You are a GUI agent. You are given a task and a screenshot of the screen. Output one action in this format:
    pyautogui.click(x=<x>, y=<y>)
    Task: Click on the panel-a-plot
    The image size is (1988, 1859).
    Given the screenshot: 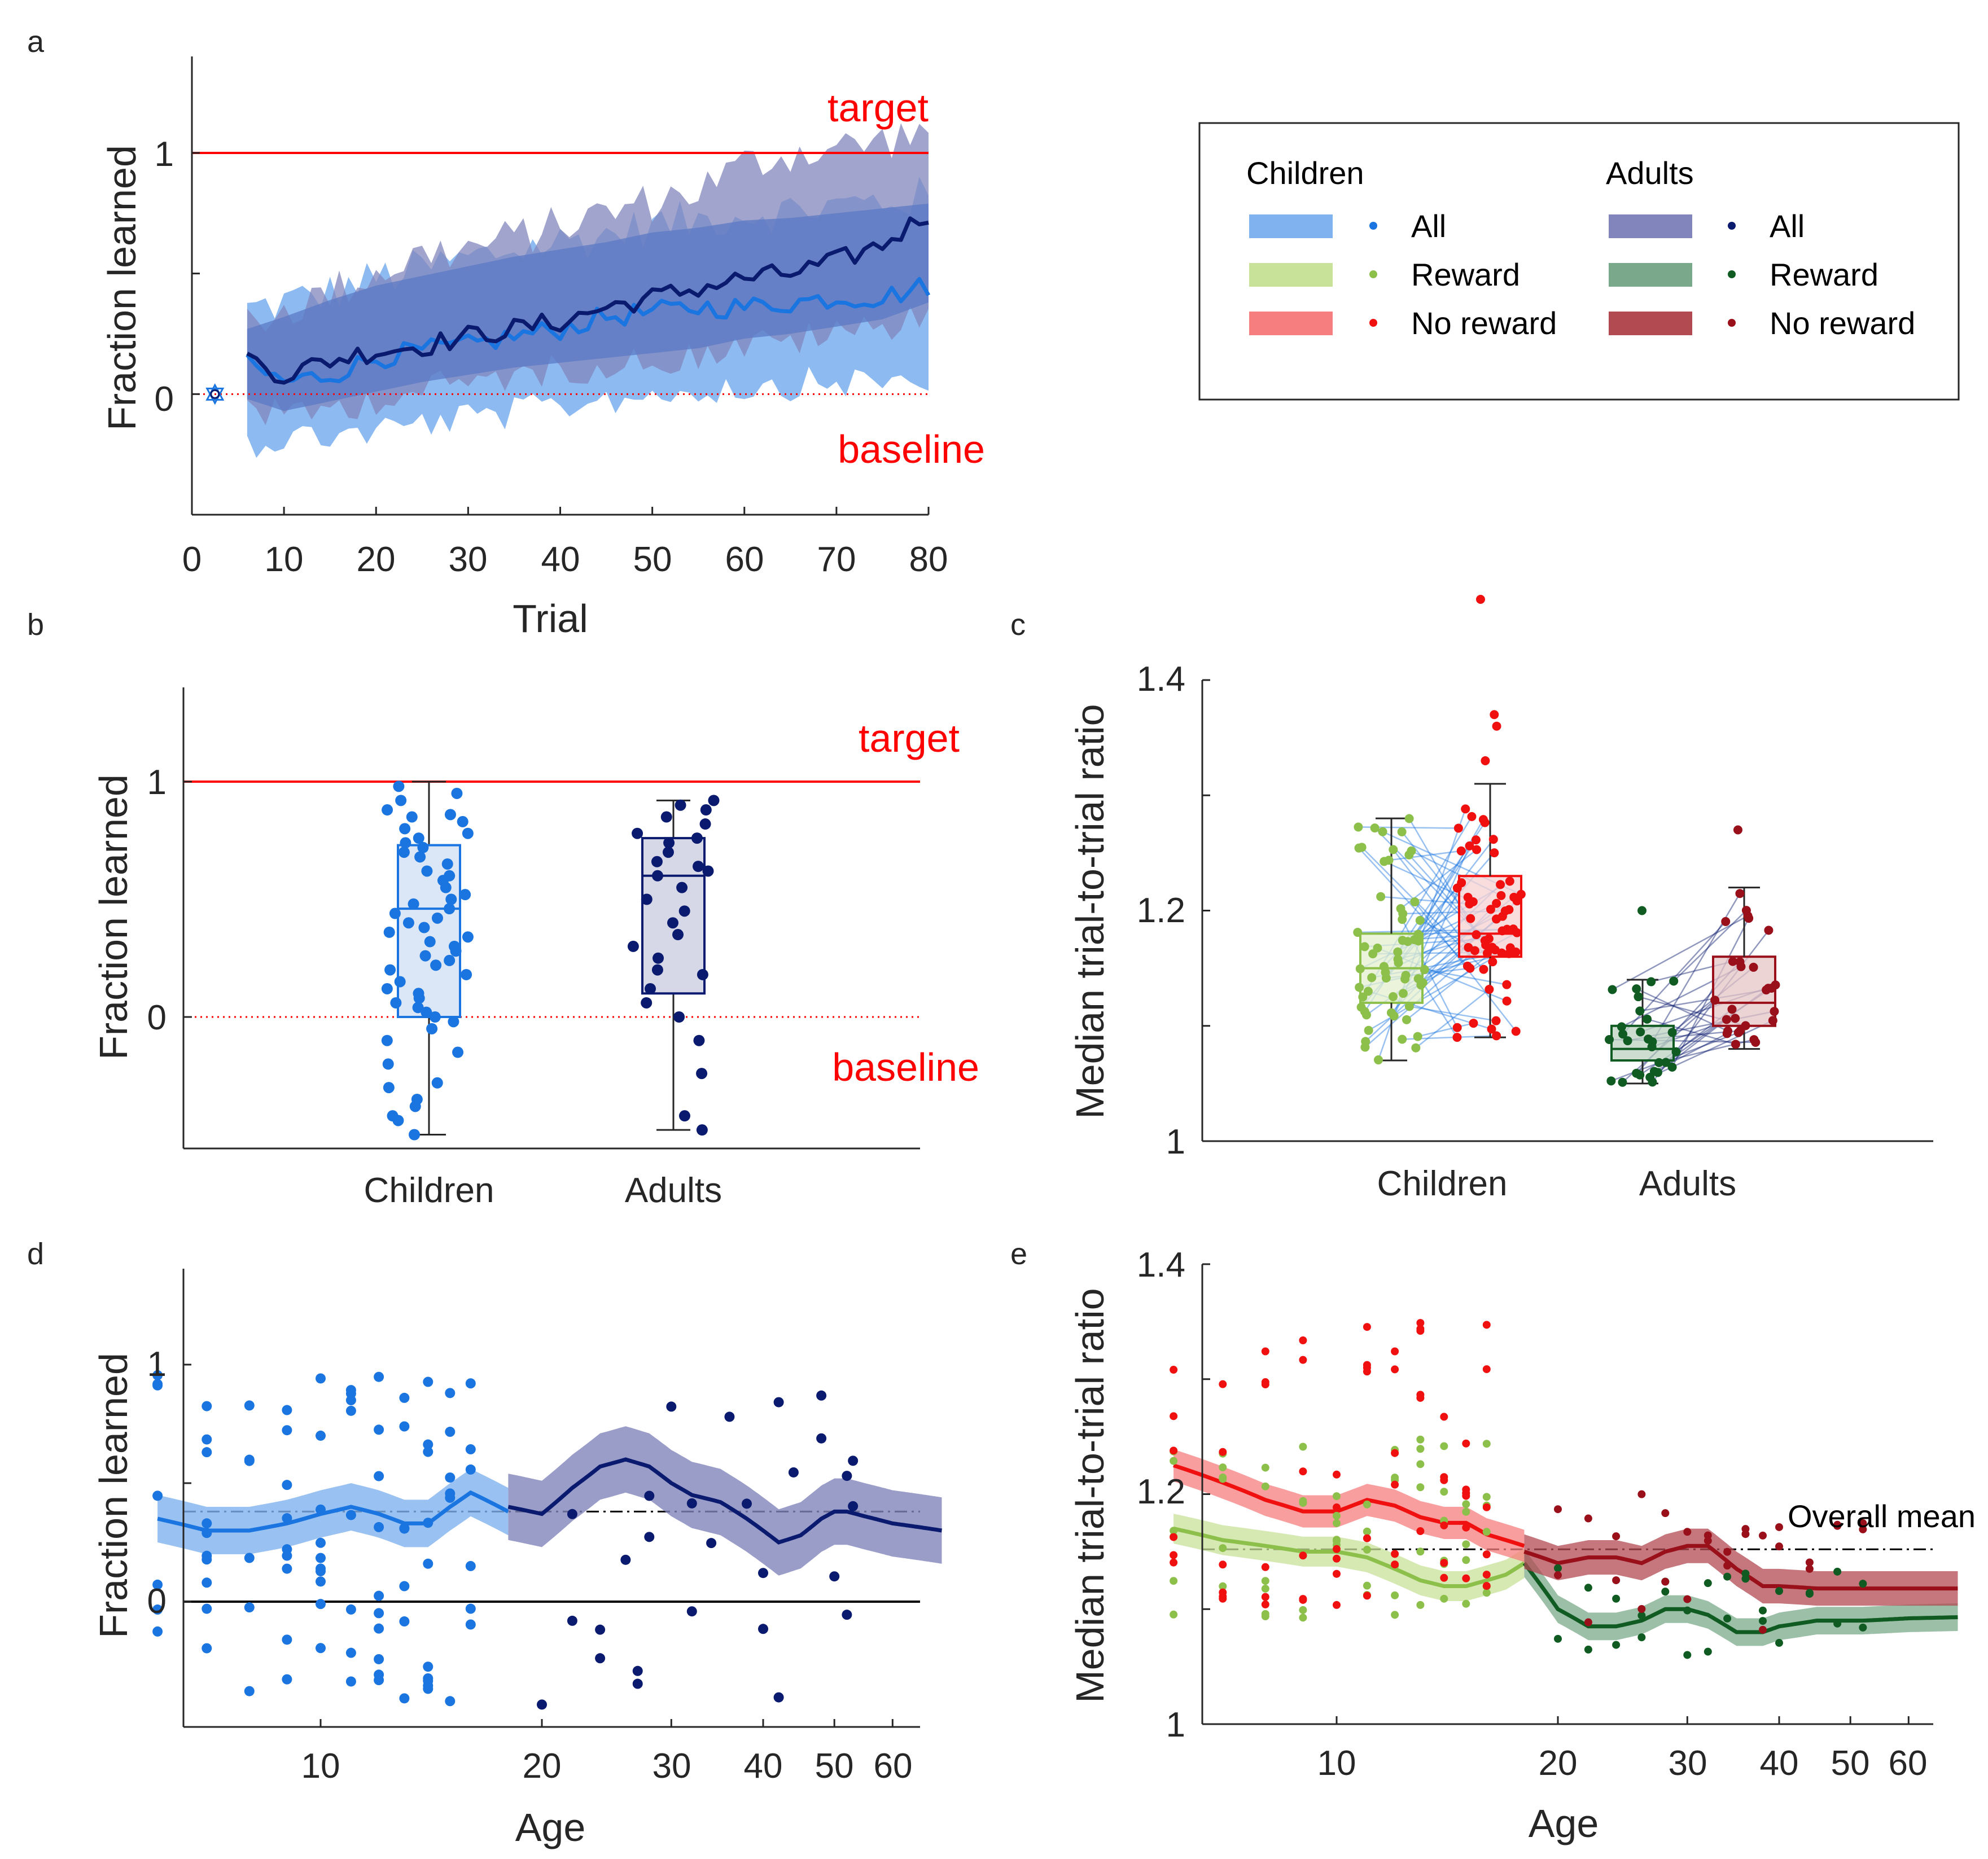 What is the action you would take?
    pyautogui.click(x=561, y=290)
    